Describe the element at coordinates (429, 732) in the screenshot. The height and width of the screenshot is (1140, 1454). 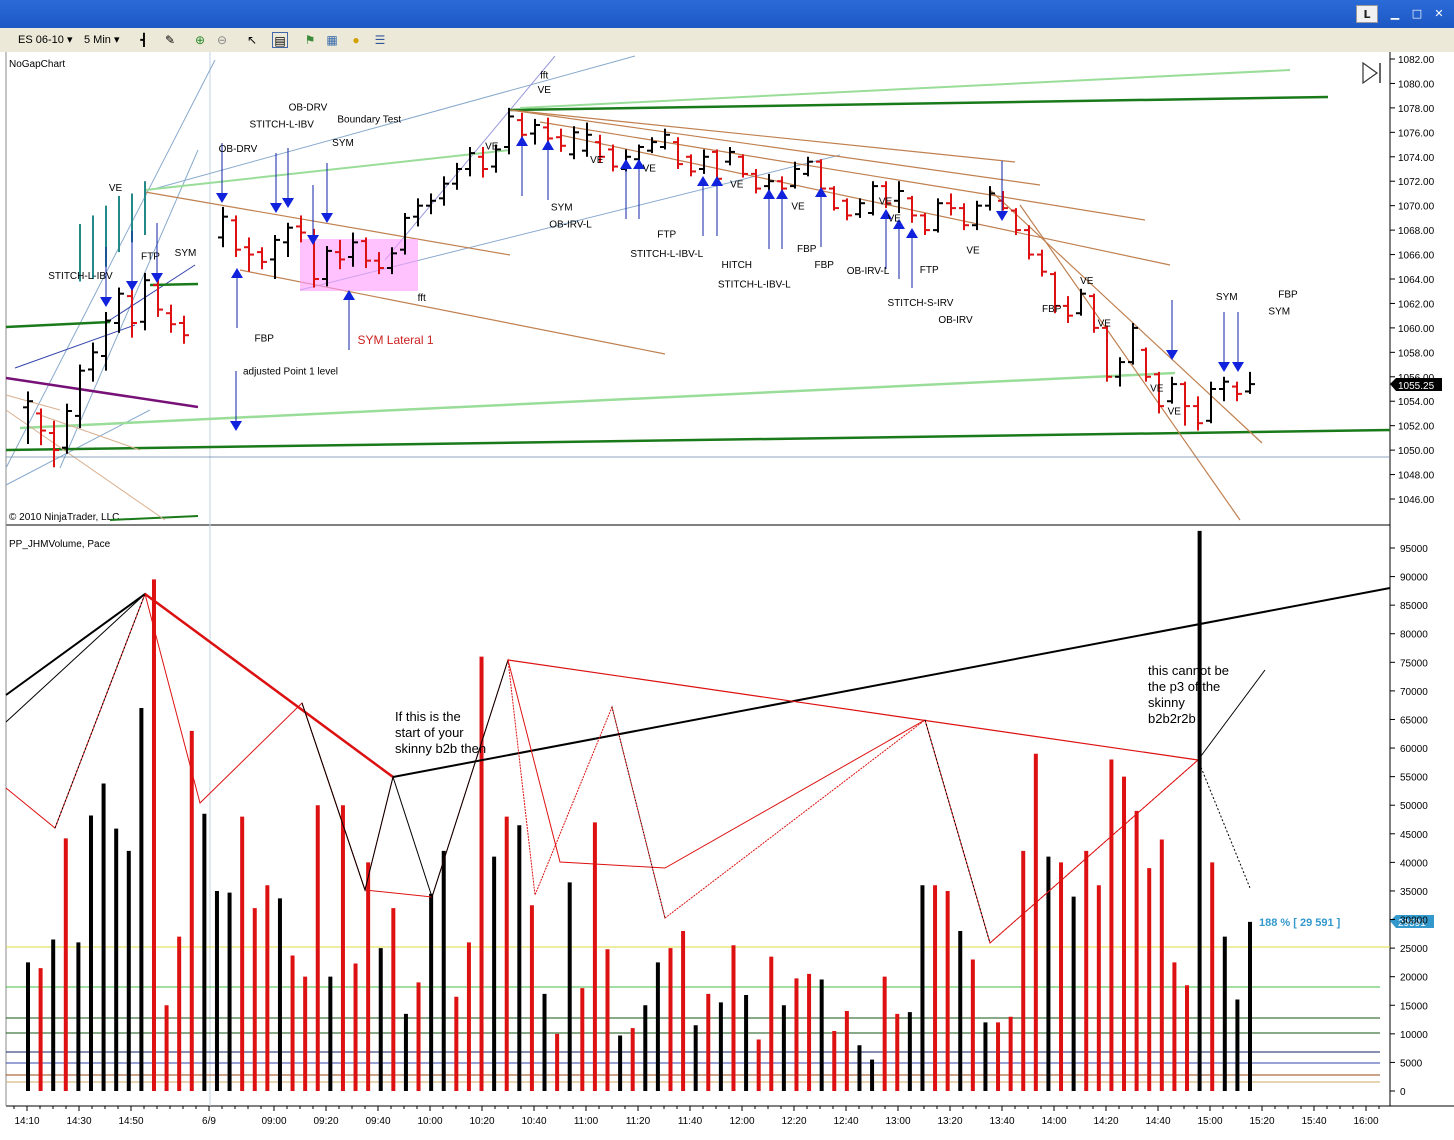
I see `note-1-line-2: start of your` at that location.